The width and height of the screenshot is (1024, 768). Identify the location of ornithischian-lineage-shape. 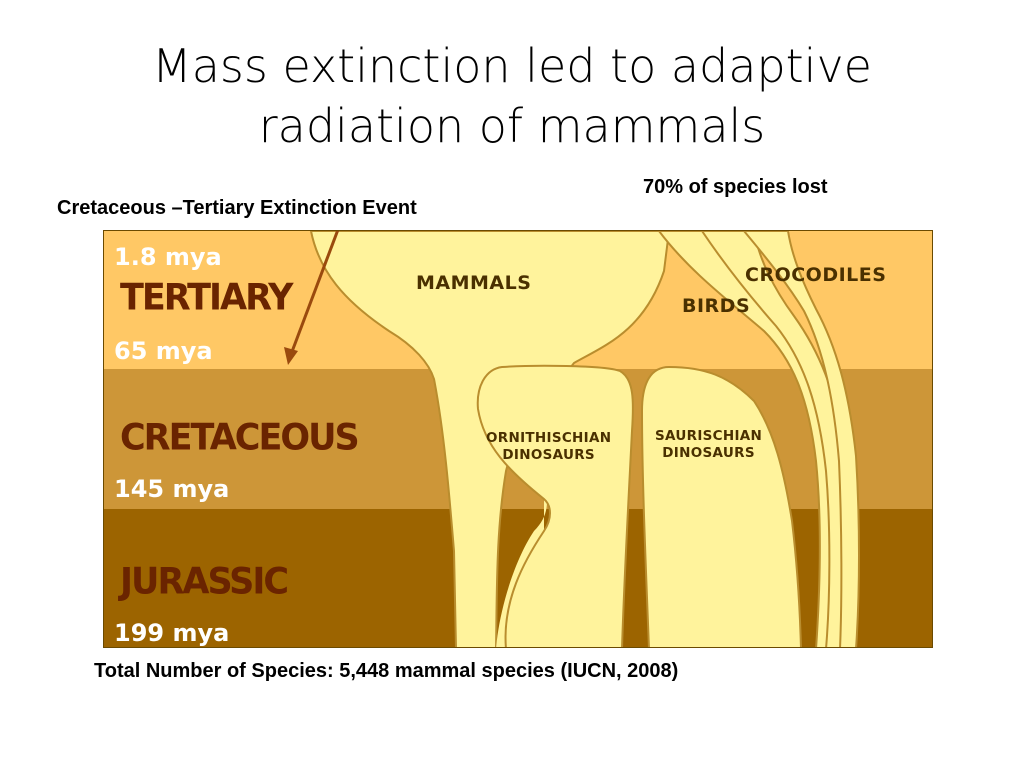
(555, 505).